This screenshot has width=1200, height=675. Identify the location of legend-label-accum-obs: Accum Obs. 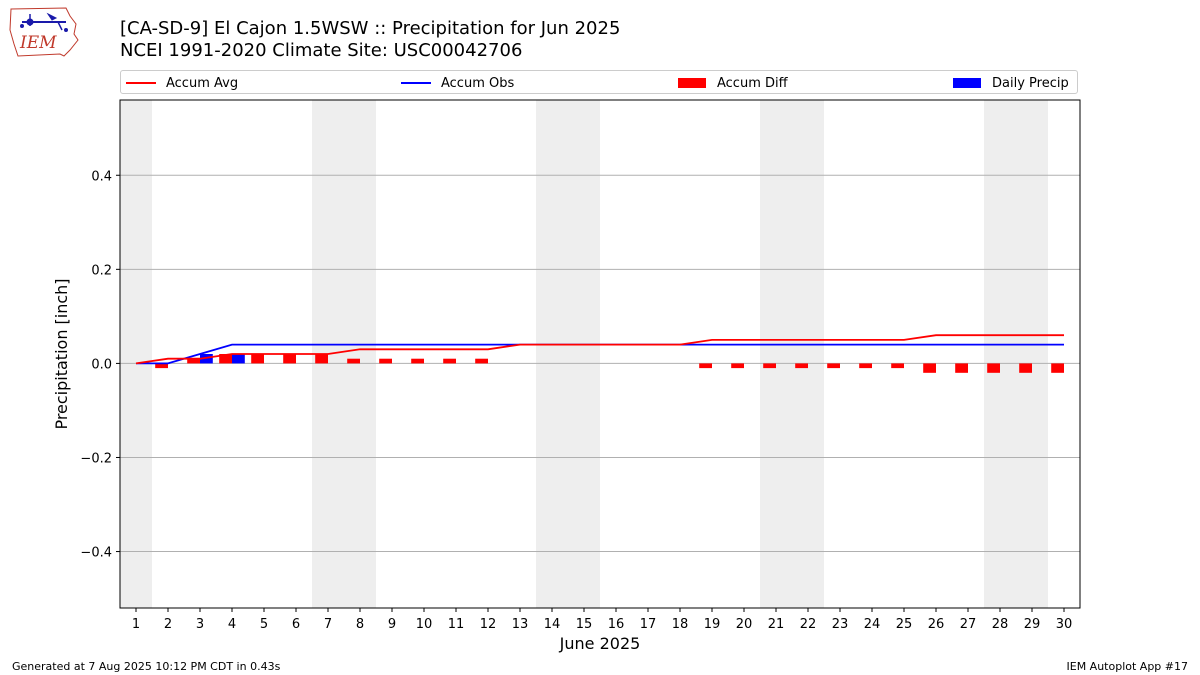
(478, 83).